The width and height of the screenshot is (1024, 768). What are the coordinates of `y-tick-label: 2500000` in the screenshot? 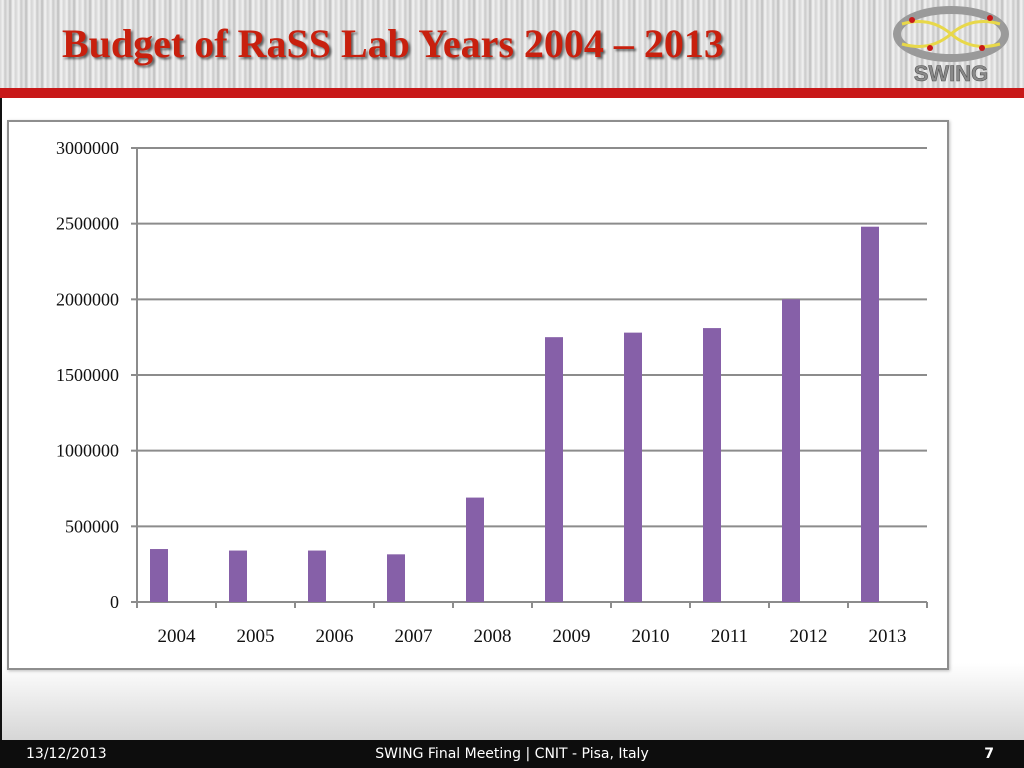 It's located at (87, 224).